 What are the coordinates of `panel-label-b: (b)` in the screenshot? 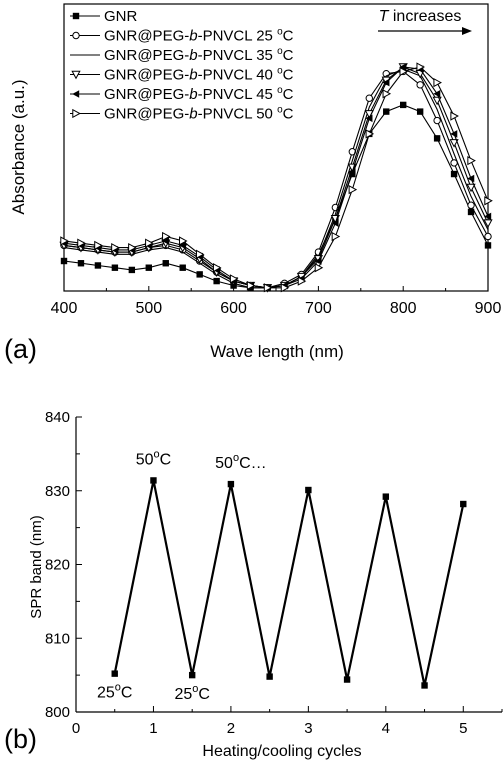 It's located at (20, 739).